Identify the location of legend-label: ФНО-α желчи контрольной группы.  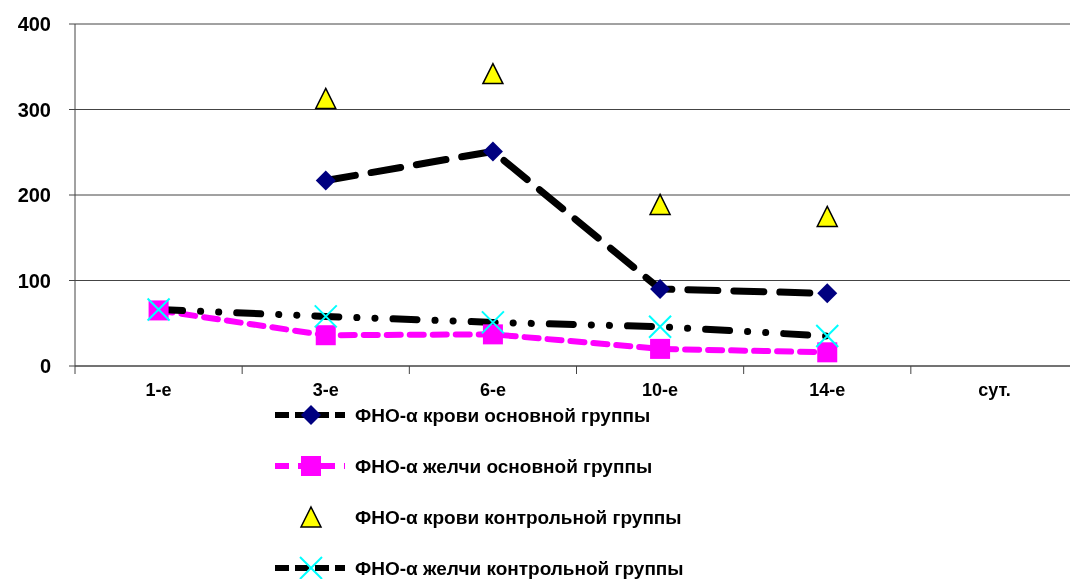
(519, 568).